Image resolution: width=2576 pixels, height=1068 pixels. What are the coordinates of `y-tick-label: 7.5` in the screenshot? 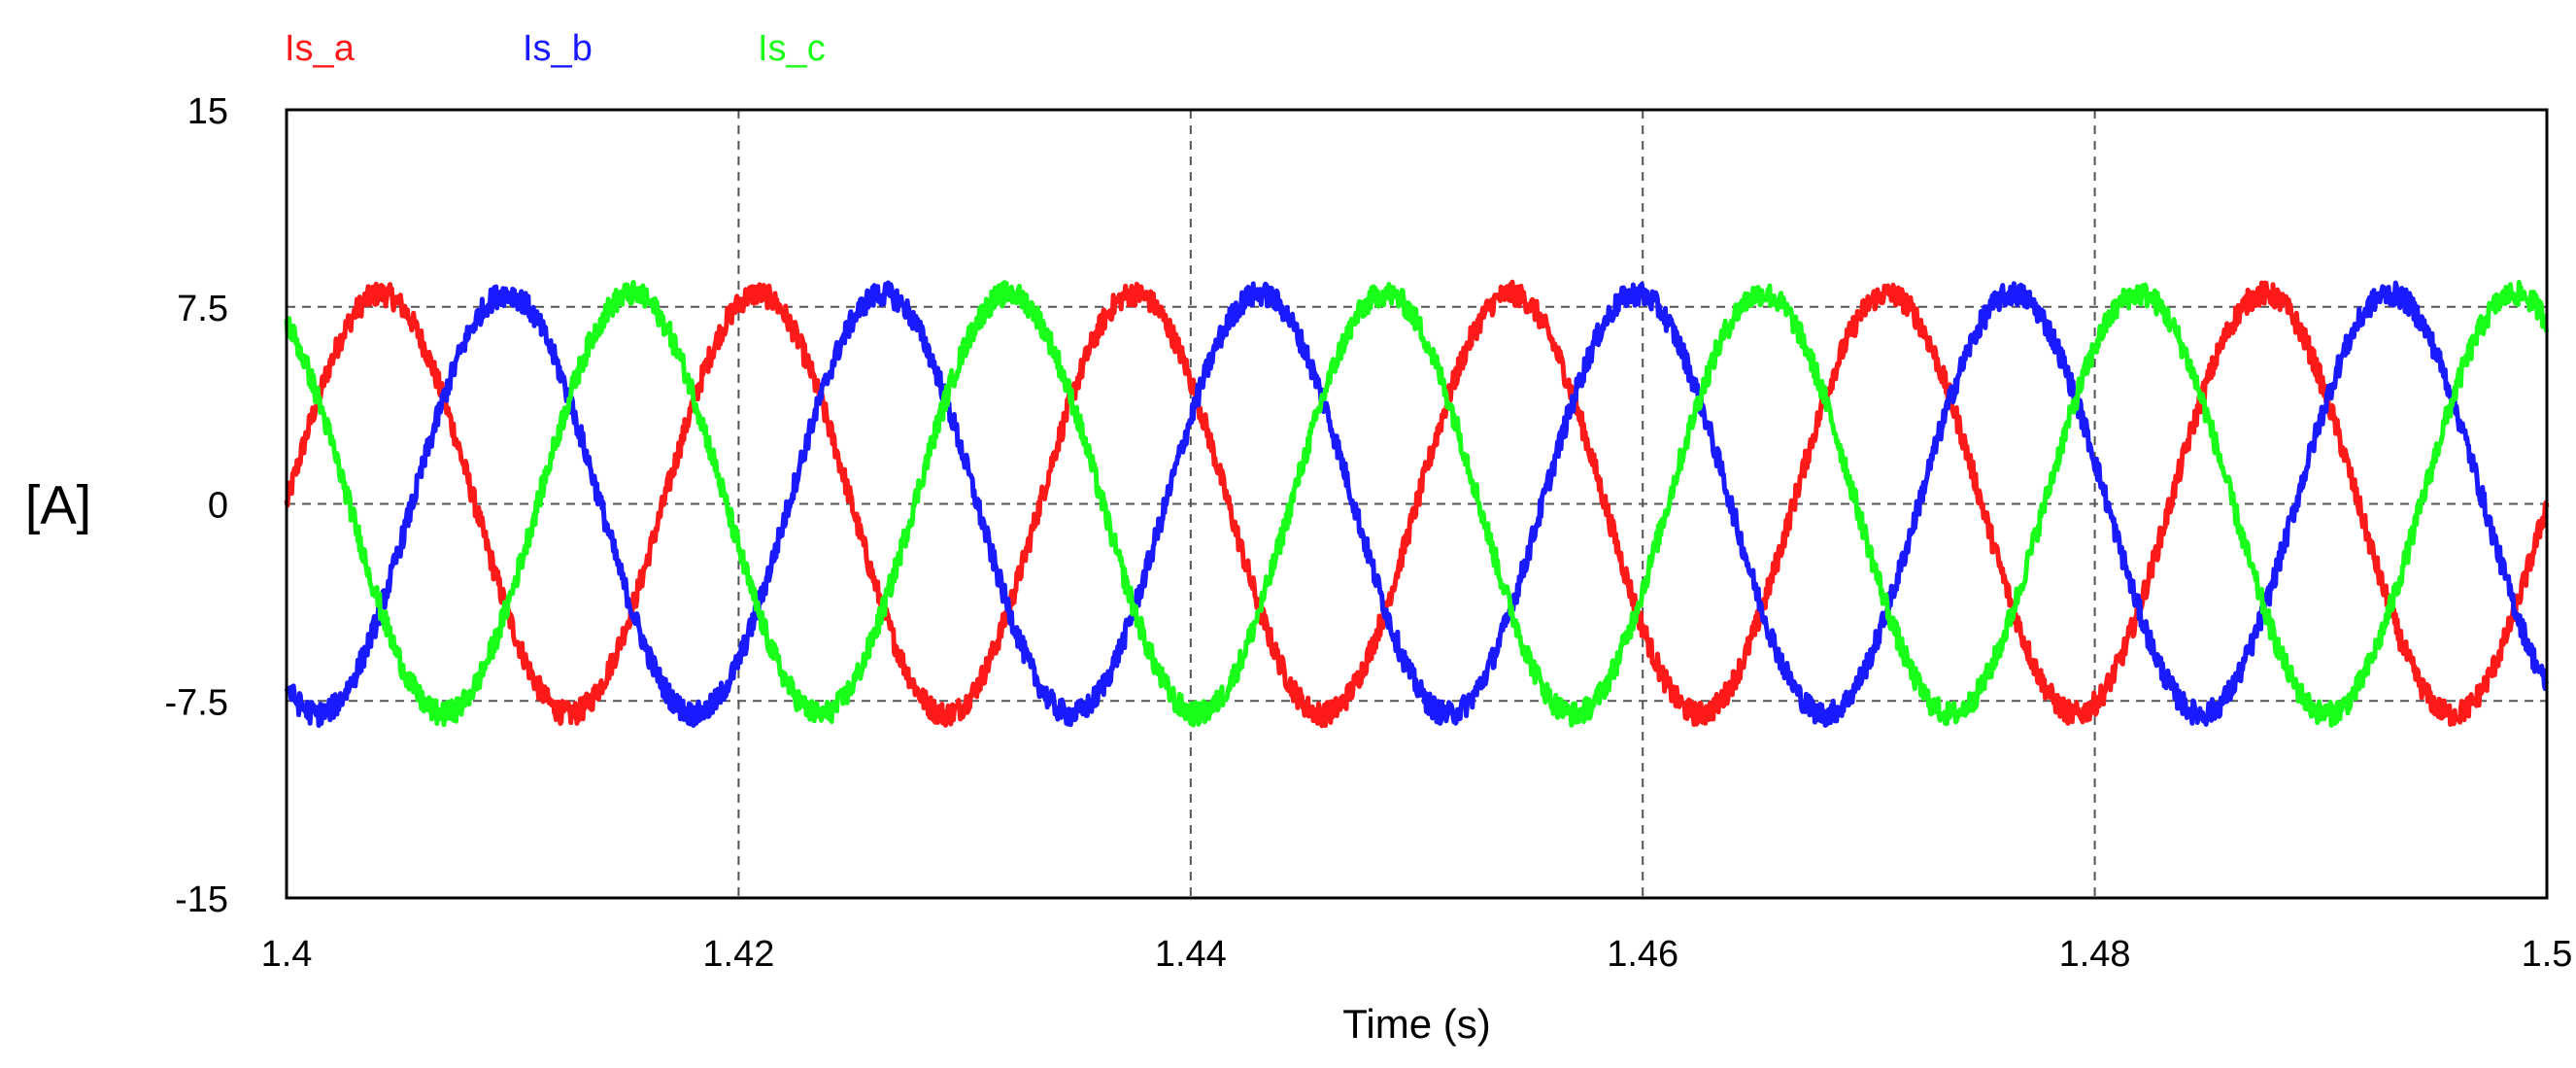 It's located at (202, 309).